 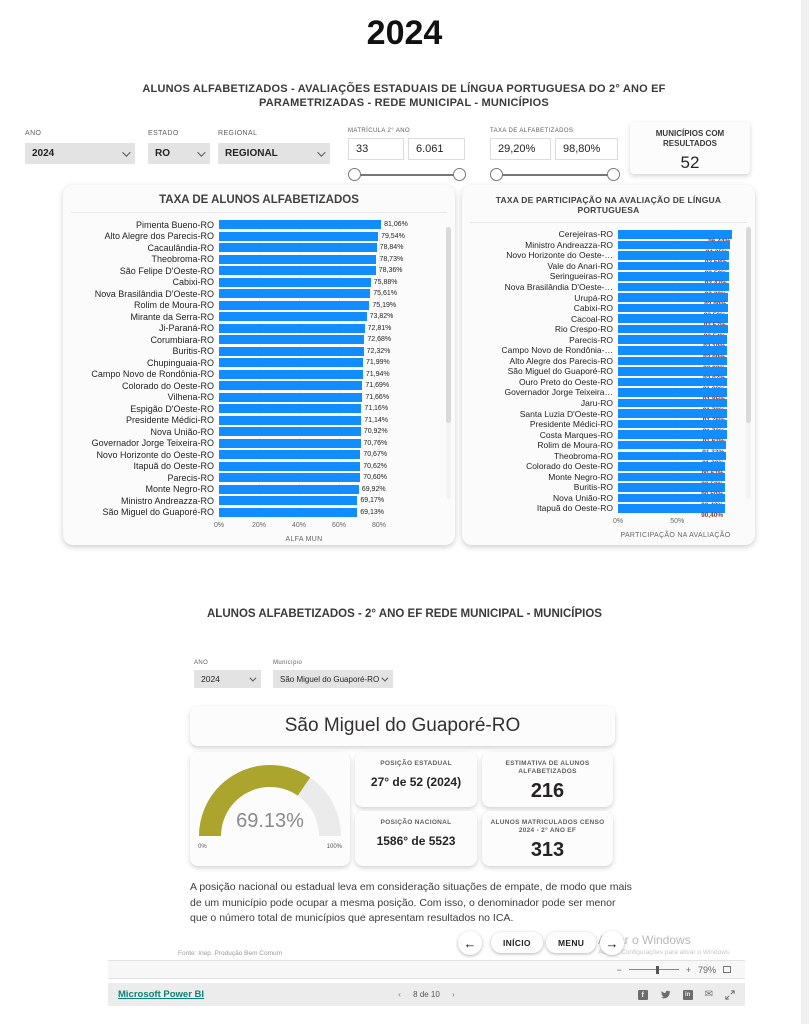 I want to click on bar: 92,57%, so click(x=673, y=321).